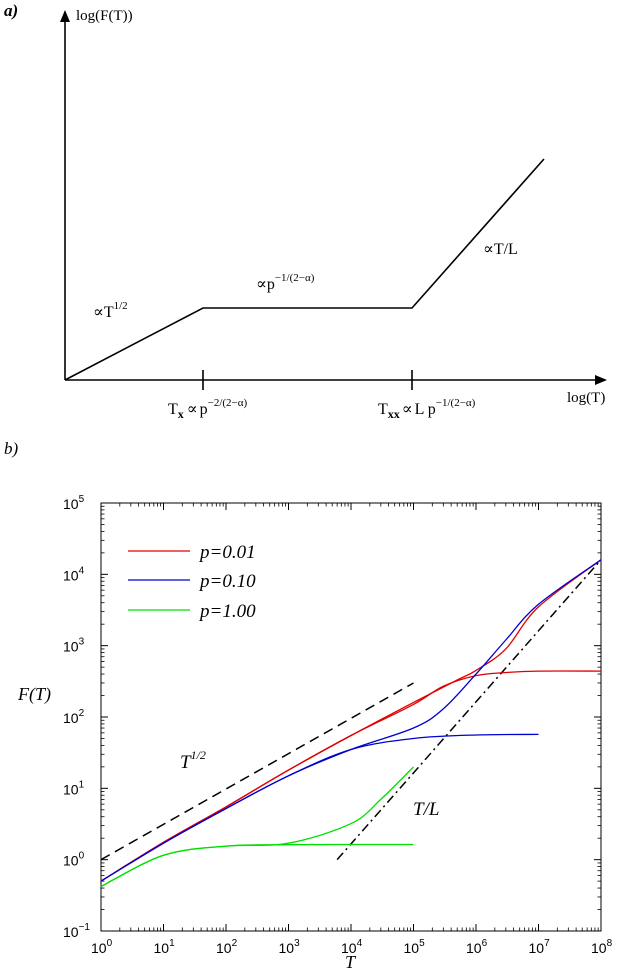 Image resolution: width=619 pixels, height=972 pixels. What do you see at coordinates (165, 947) in the screenshot?
I see `x-tick-label: 10¹` at bounding box center [165, 947].